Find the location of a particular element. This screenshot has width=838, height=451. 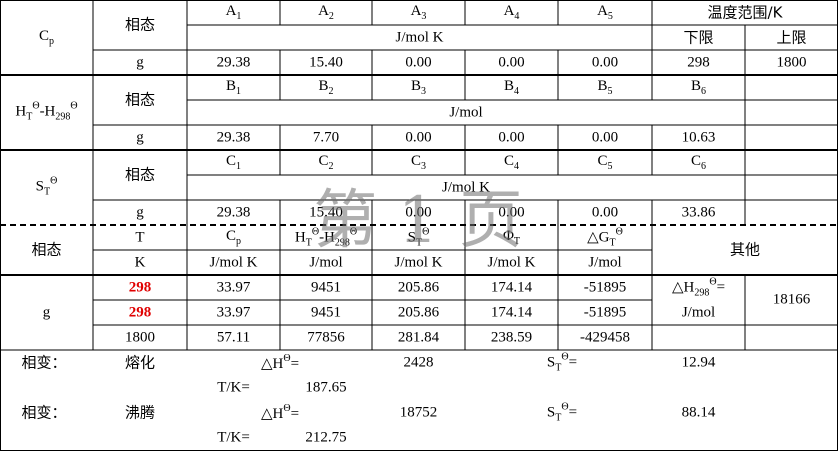

cell: 温度范围/K is located at coordinates (745, 13).